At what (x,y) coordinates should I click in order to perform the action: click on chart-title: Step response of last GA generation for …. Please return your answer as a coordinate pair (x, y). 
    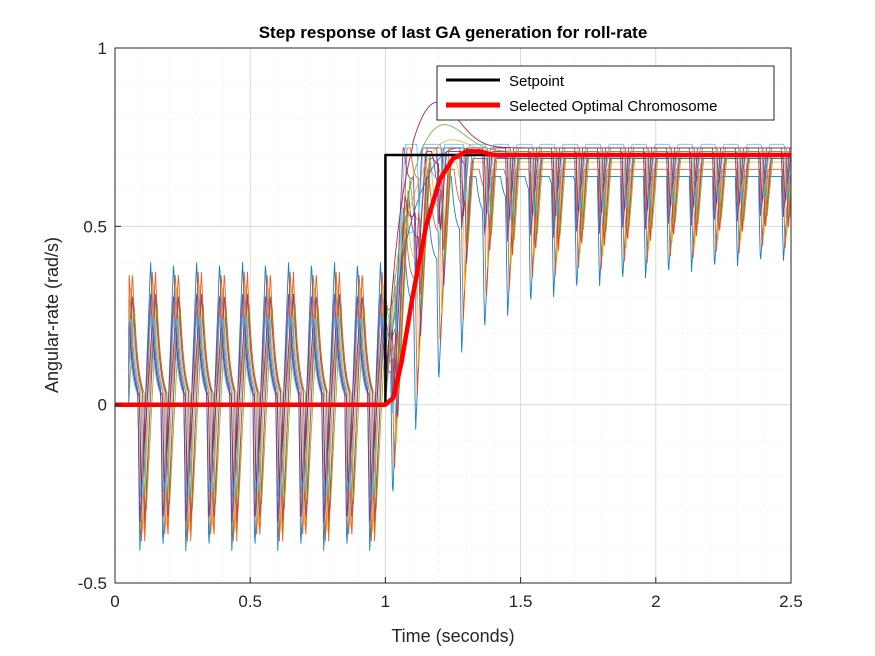
    Looking at the image, I should click on (453, 32).